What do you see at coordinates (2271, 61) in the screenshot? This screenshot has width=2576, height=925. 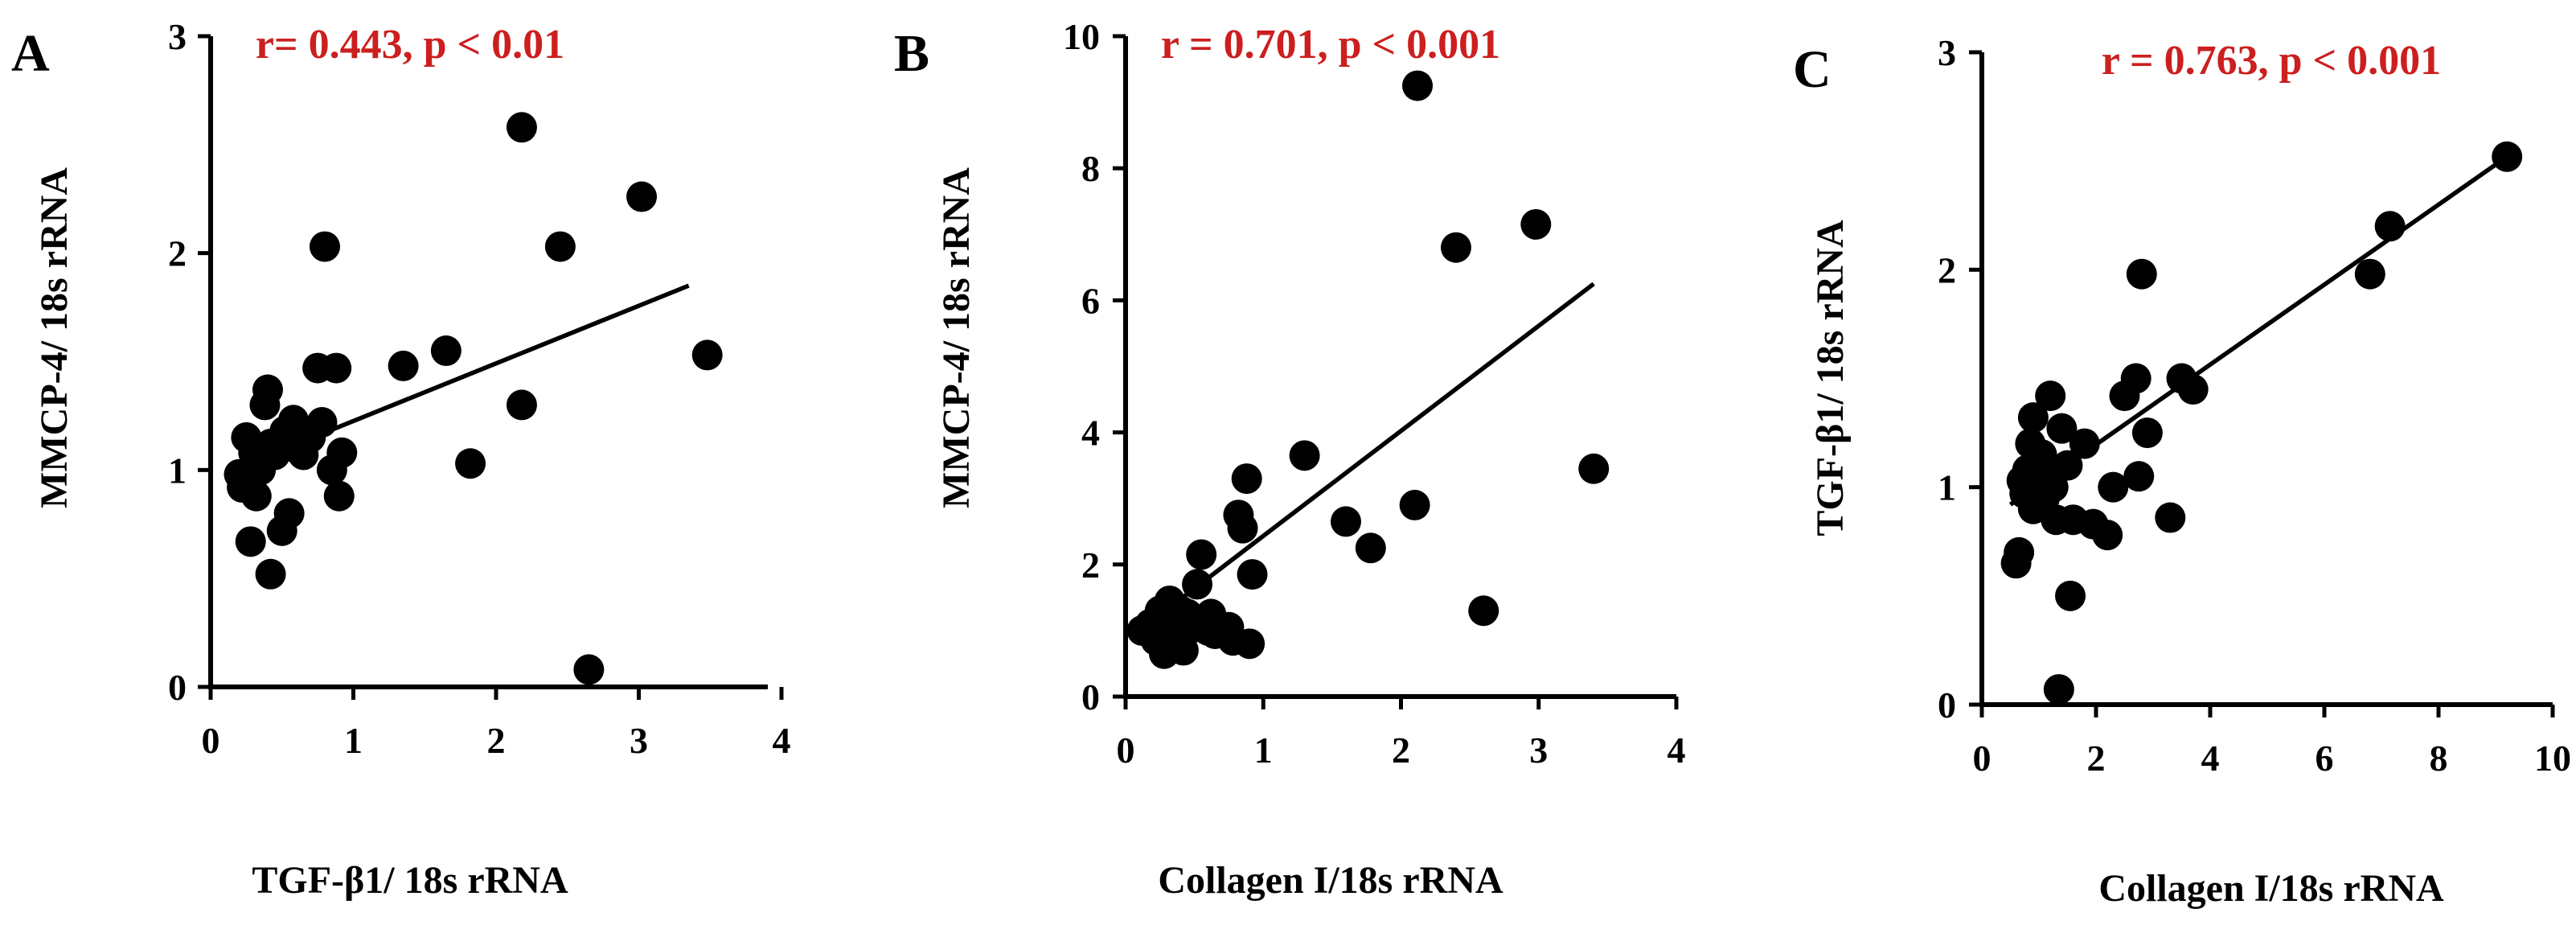 I see `panel-c-stat: r = 0.763, p < 0.001` at bounding box center [2271, 61].